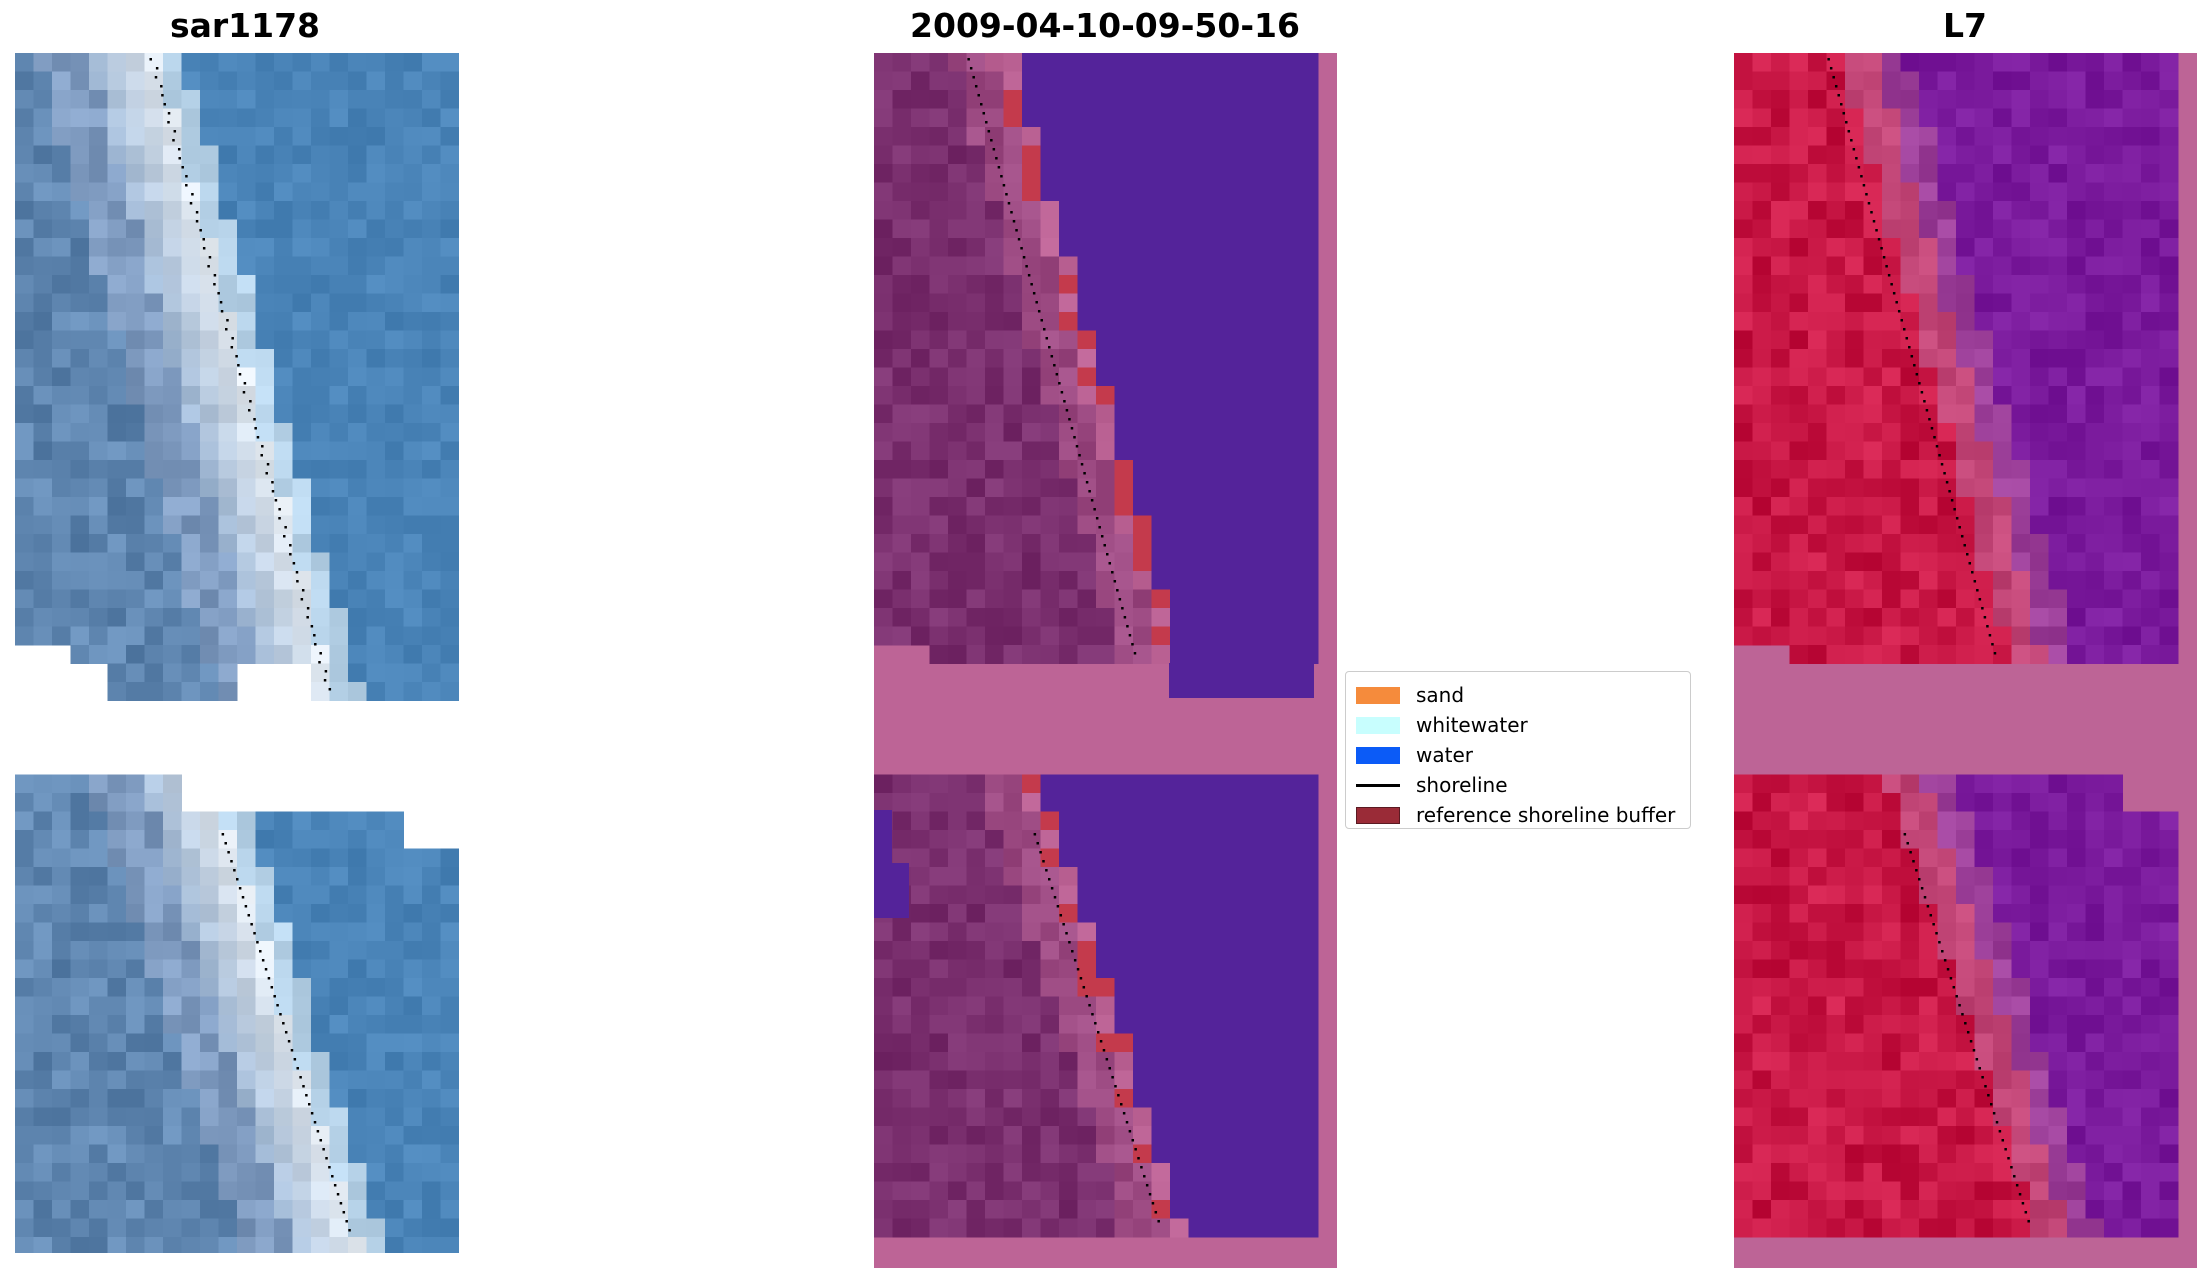 The image size is (2205, 1283). I want to click on sand-swatch, so click(1378, 695).